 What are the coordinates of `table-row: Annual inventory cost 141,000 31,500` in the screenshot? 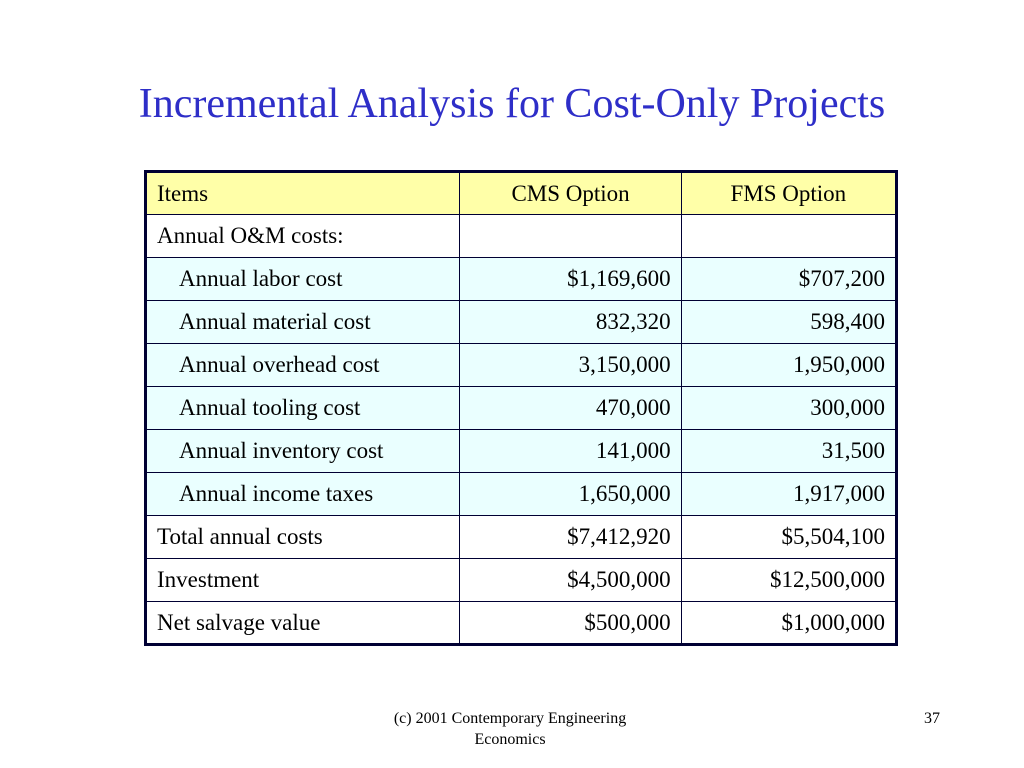 It's located at (521, 451).